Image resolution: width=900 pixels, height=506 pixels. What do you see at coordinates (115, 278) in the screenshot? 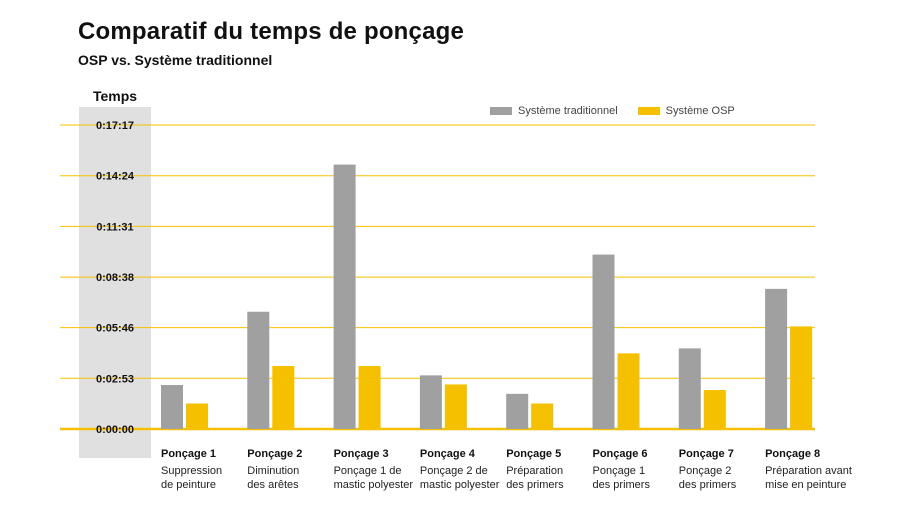
I see `y-tick-label: 0:08:38` at bounding box center [115, 278].